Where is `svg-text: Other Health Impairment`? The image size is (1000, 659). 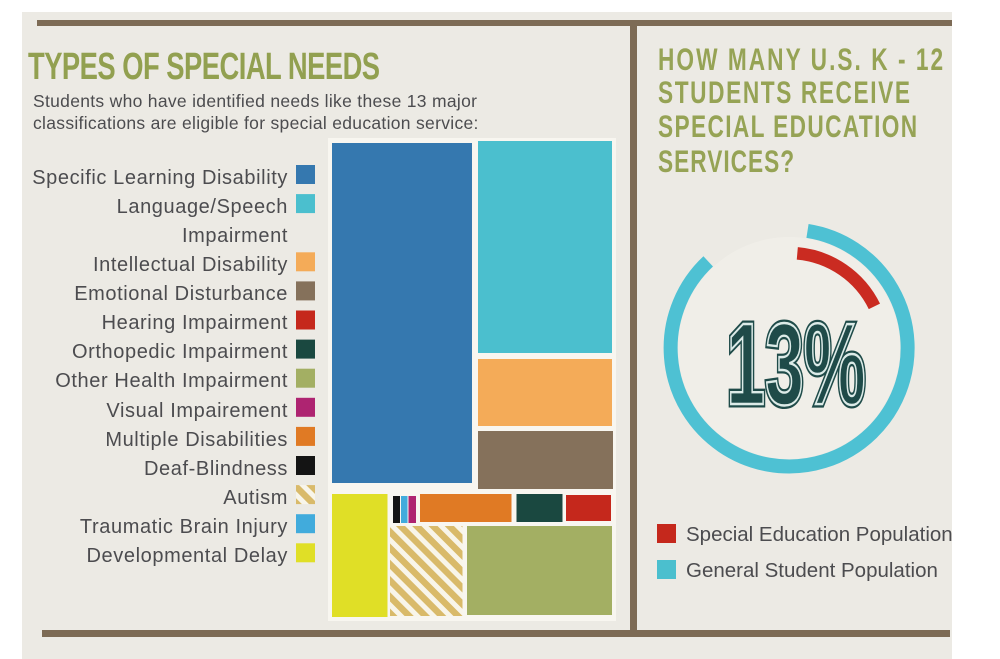 svg-text: Other Health Impairment is located at coordinates (171, 381).